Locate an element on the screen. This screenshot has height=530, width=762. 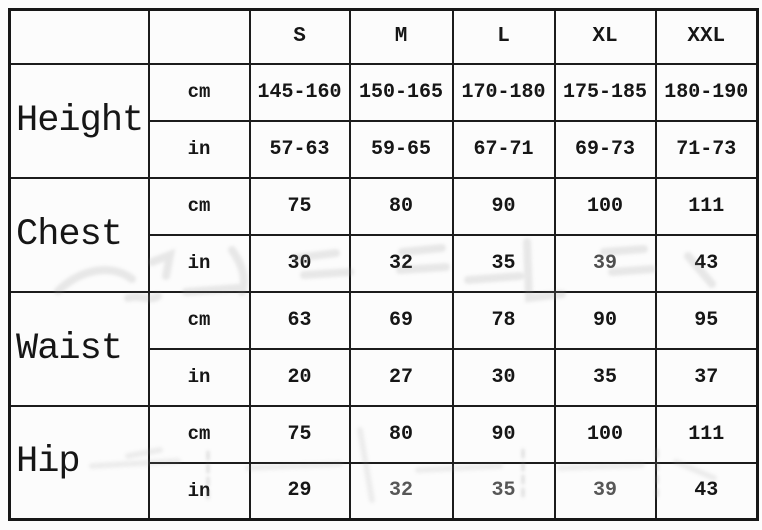
size-col-header-l: L is located at coordinates (503, 36).